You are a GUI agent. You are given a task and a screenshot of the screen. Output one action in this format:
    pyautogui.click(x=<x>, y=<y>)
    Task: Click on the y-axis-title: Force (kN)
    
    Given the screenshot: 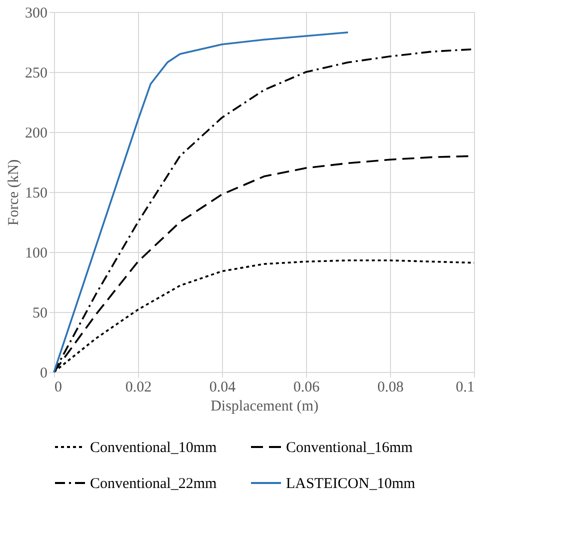 What is the action you would take?
    pyautogui.click(x=14, y=192)
    